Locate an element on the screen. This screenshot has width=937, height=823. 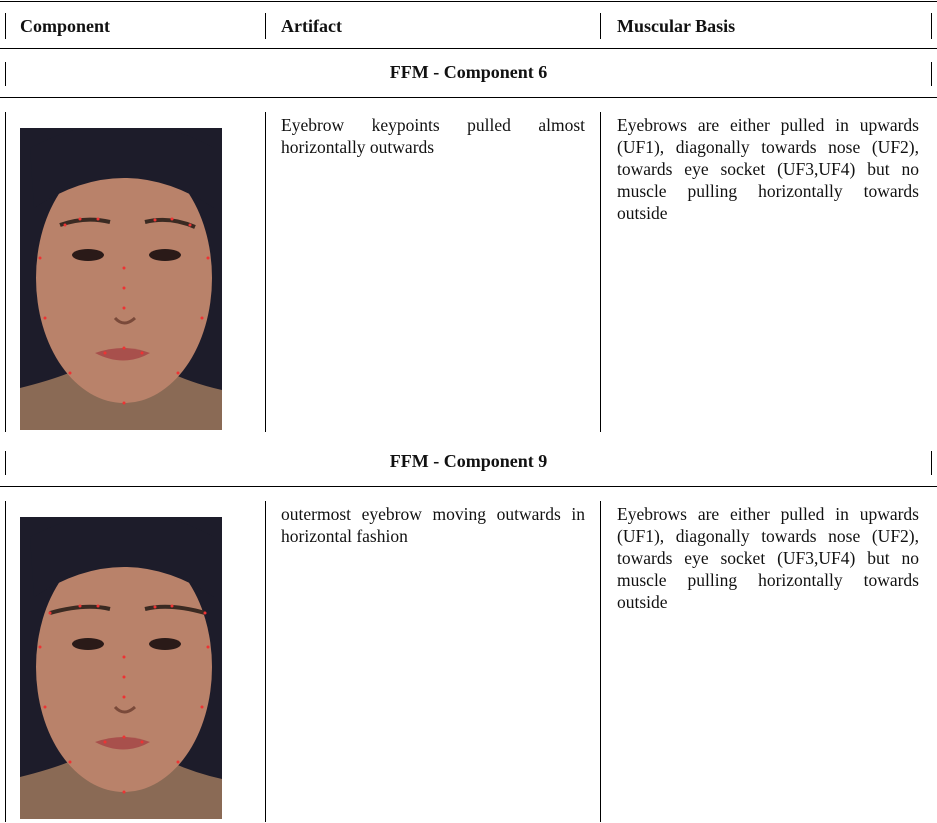
section-title: FFM - Component 6 is located at coordinates (468, 72).